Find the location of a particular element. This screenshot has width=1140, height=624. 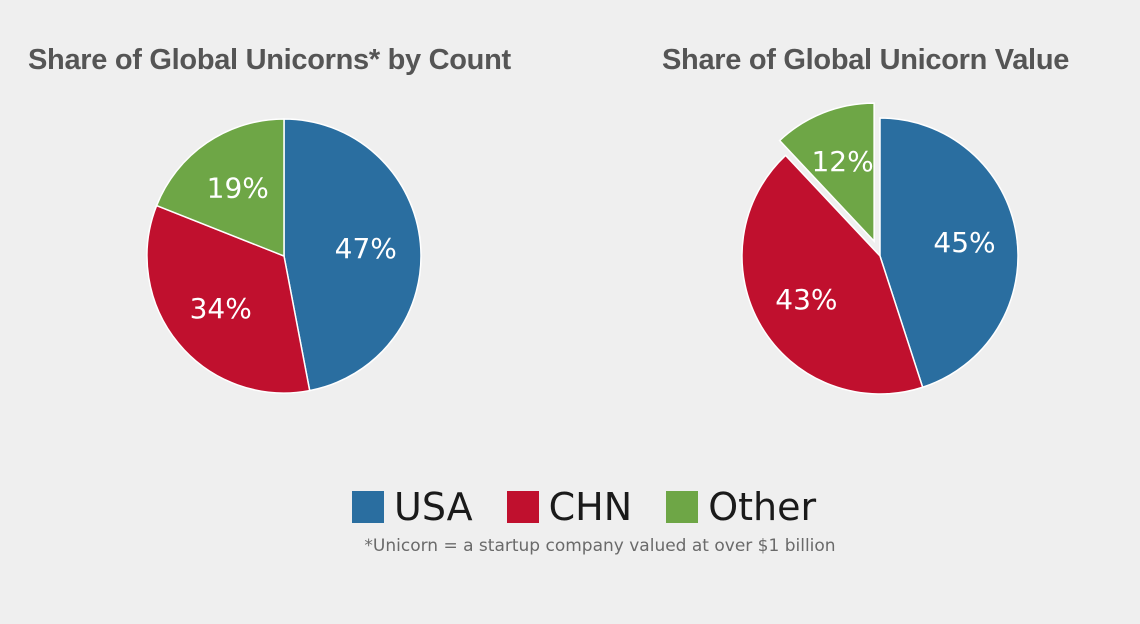

legend-label-chn: CHN is located at coordinates (590, 507).